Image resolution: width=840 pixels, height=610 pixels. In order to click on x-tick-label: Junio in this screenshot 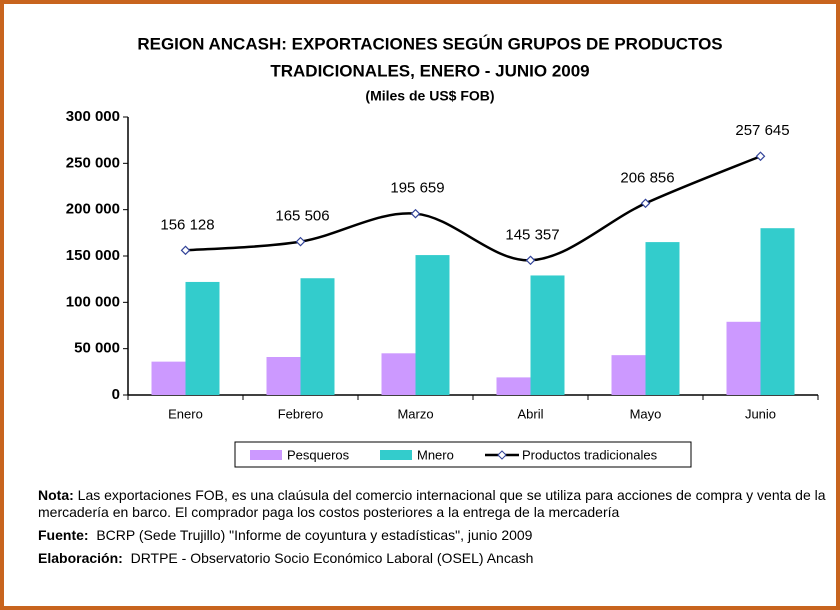, I will do `click(760, 413)`.